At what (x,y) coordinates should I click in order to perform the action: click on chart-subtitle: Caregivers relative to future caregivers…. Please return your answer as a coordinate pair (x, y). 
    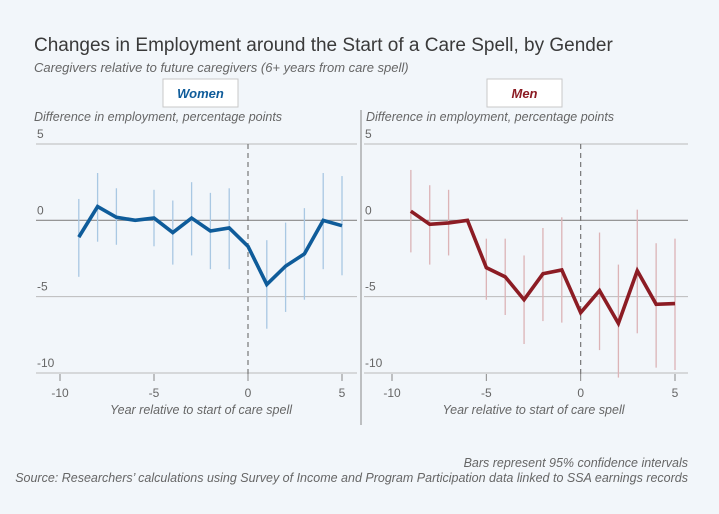
    Looking at the image, I should click on (221, 67).